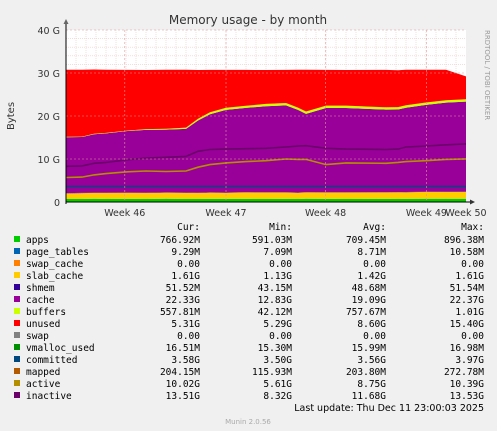  Describe the element at coordinates (469, 312) in the screenshot. I see `legend-value-max: 1.01G` at that location.